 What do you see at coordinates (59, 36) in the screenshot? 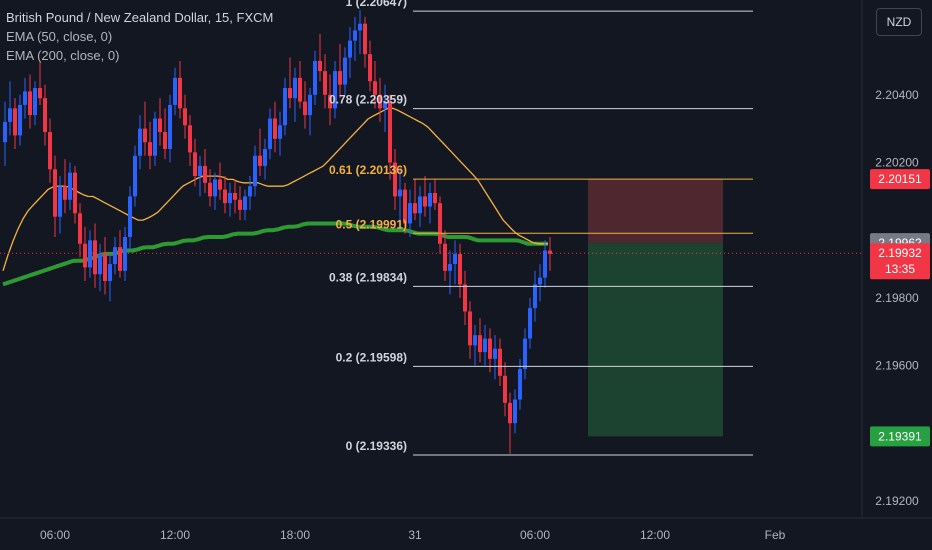
I see `ema50-legend: EMA (50, close, 0)` at bounding box center [59, 36].